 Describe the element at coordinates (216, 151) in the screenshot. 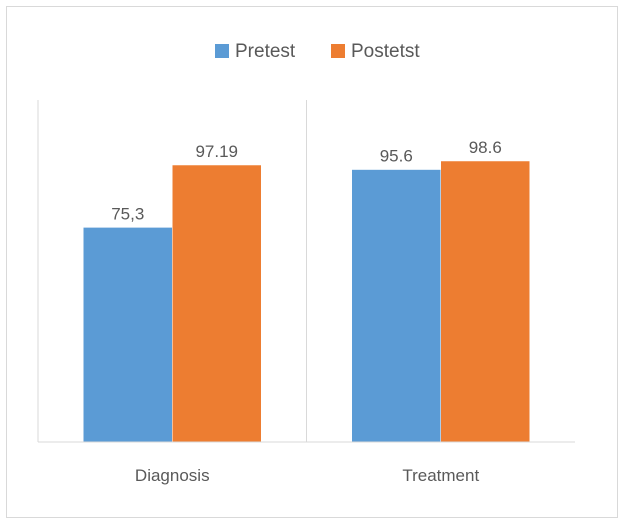

I see `data-label-diagnosis-postetst: 97.19` at that location.